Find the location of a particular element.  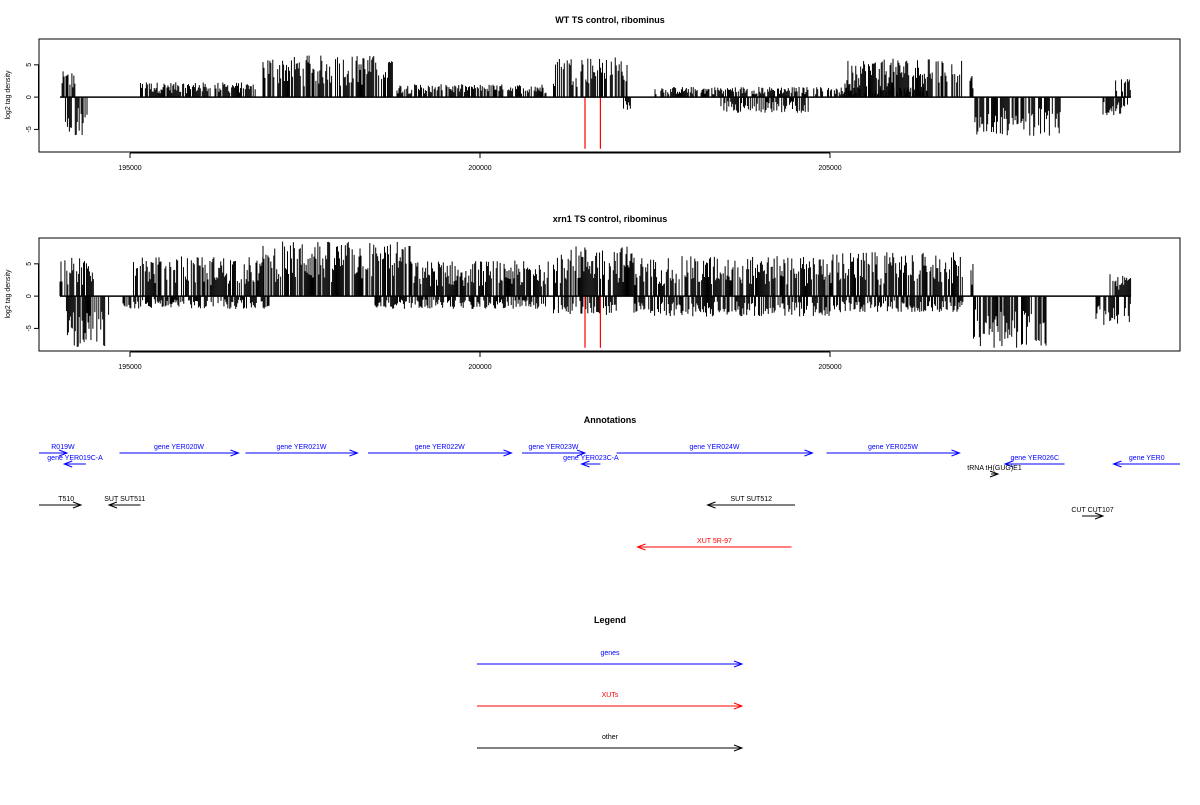

wt-y-tick-label: -5 is located at coordinates (29, 129).